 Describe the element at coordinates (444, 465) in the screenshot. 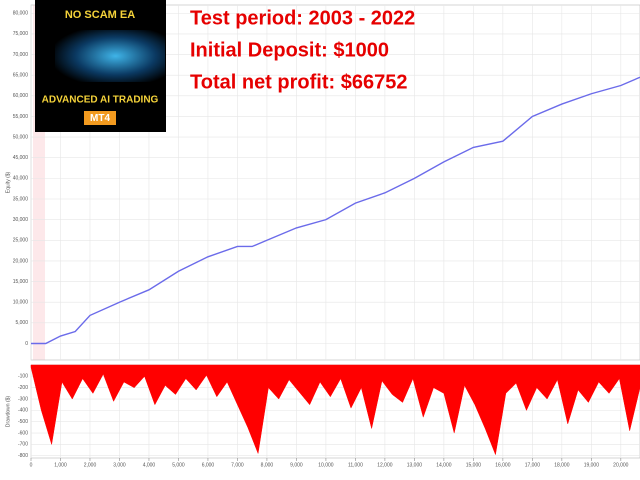

I see `x-tick-label: 14,000` at that location.